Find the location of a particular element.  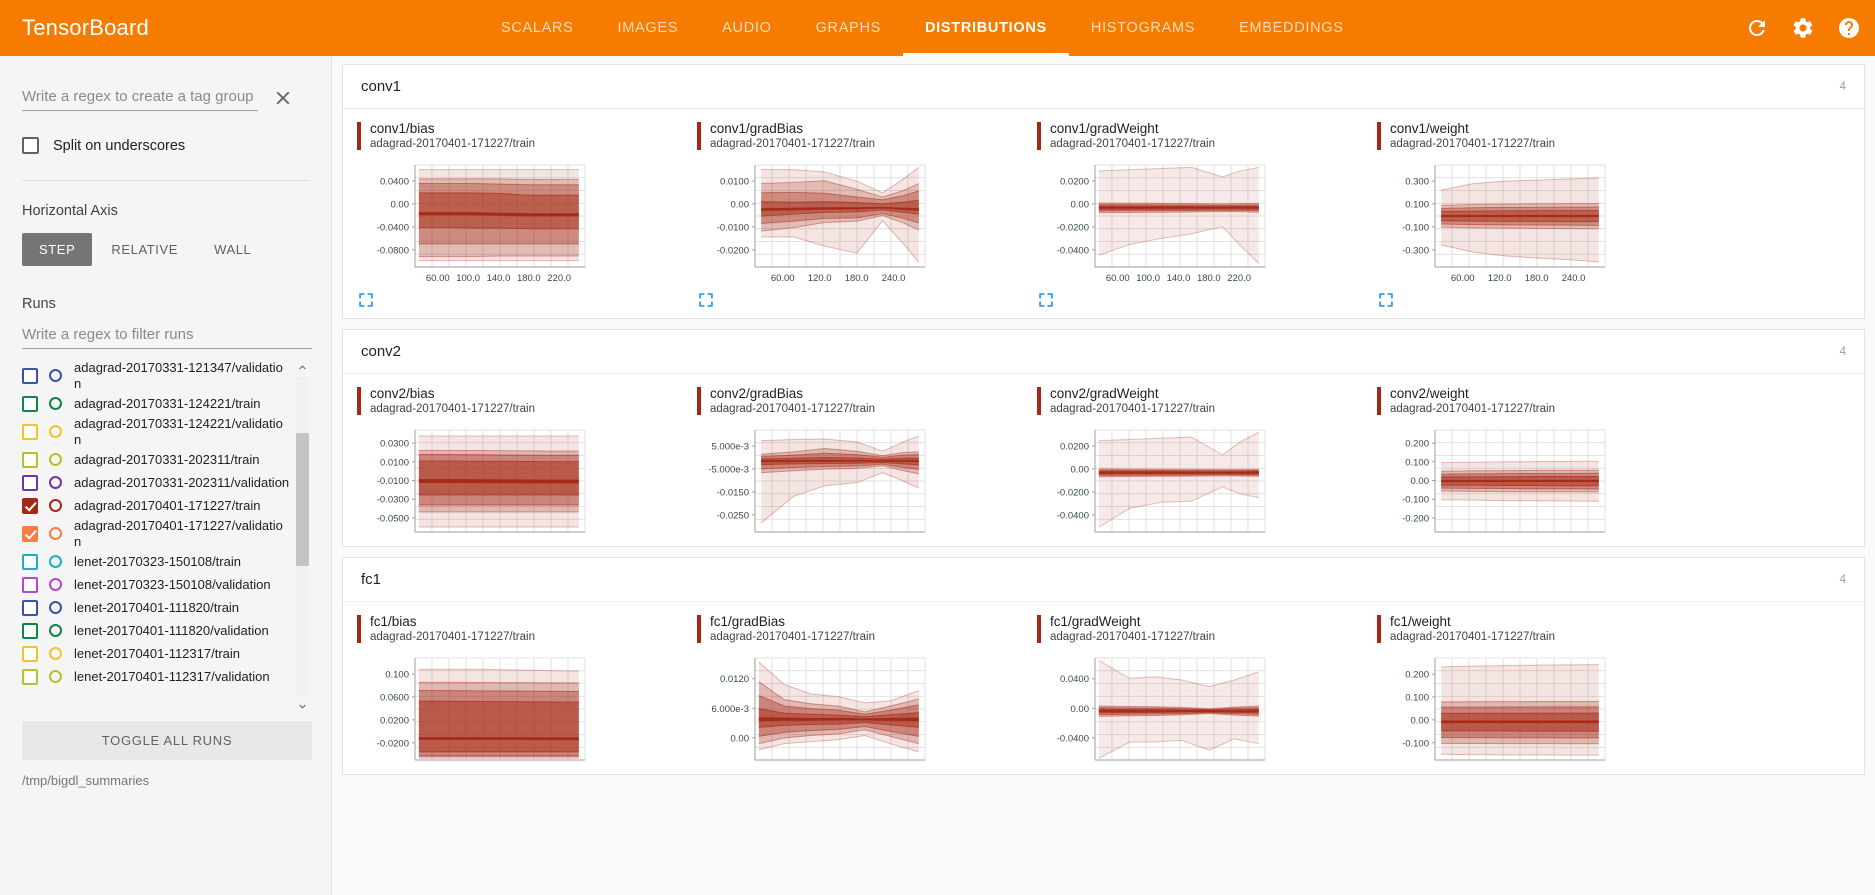

tab-histograms: HISTOGRAMS is located at coordinates (1143, 28).